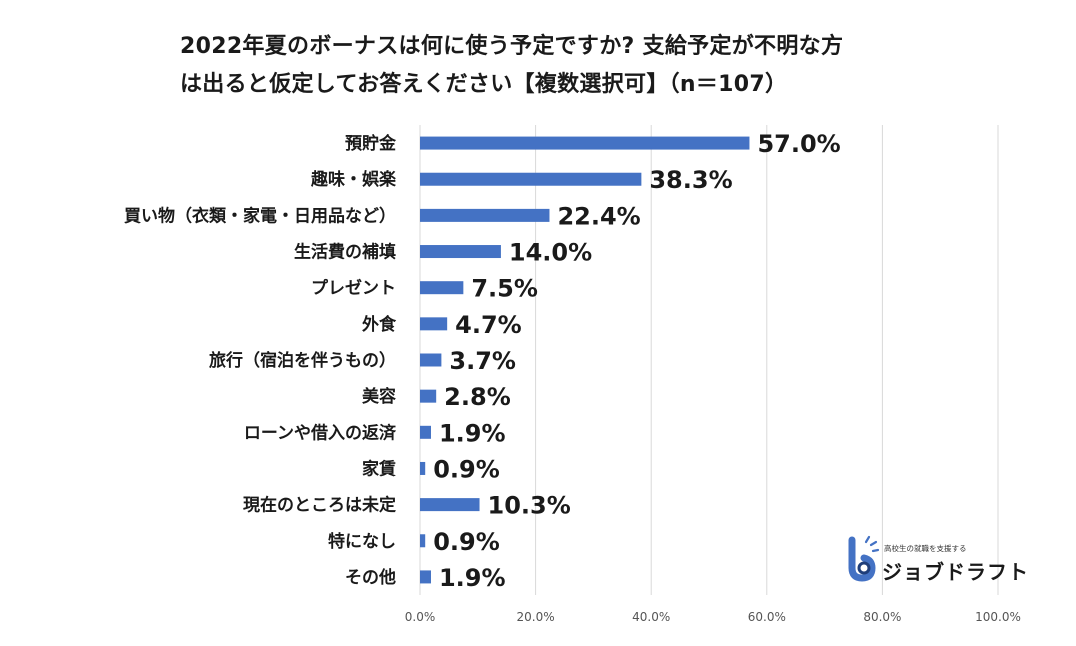 This screenshot has width=1076, height=646. I want to click on category-label: 旅行（宿泊を伴うもの）, so click(302, 360).